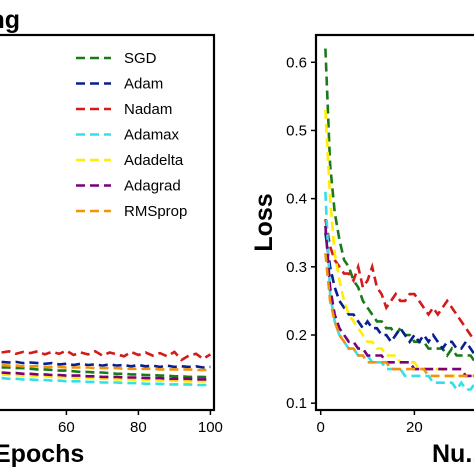 Image resolution: width=474 pixels, height=474 pixels. What do you see at coordinates (106, 381) in the screenshot?
I see `series-line-adamax` at bounding box center [106, 381].